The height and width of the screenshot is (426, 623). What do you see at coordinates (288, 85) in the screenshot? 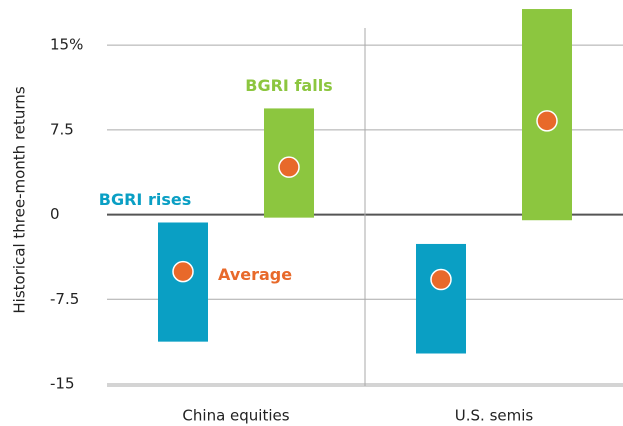
I see `series-label: BGRI falls` at bounding box center [288, 85].